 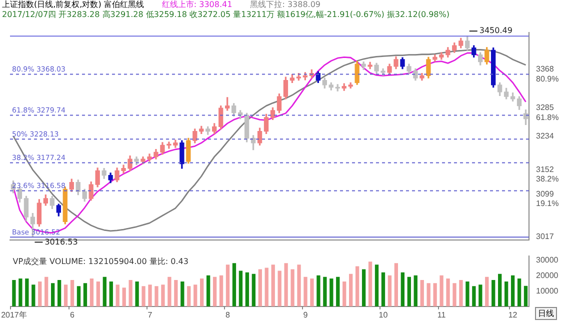 I want to click on y-tick-label: 3152 38.2%, so click(x=547, y=174).